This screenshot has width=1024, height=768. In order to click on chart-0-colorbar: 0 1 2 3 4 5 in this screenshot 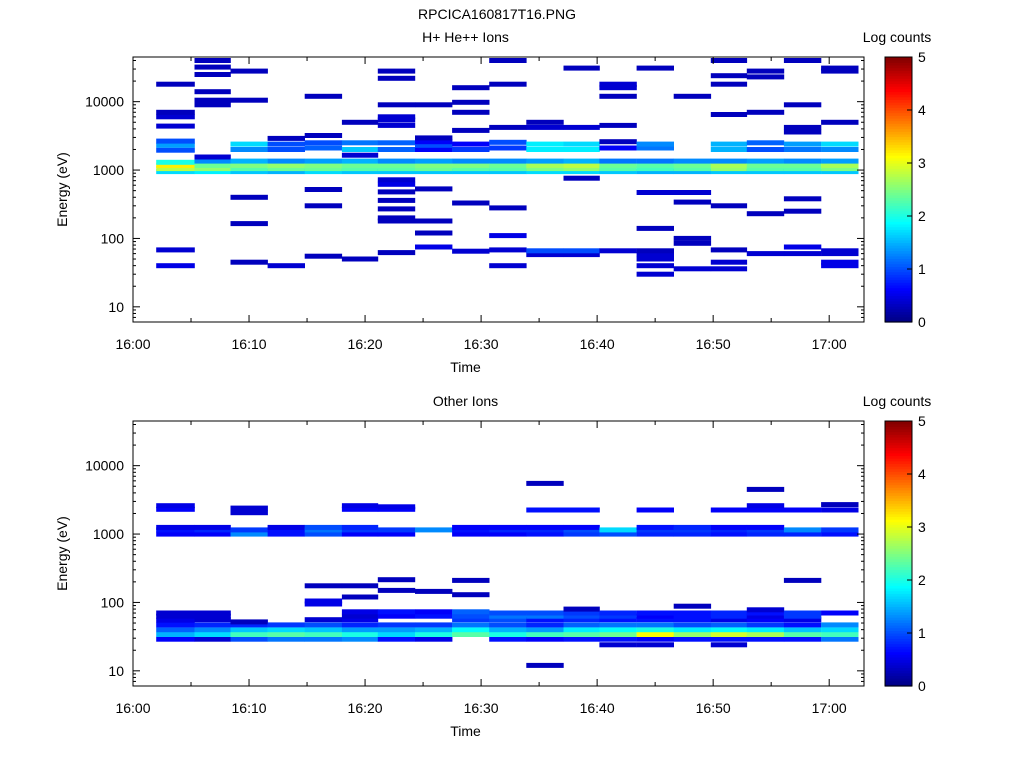, I will do `click(905, 189)`.